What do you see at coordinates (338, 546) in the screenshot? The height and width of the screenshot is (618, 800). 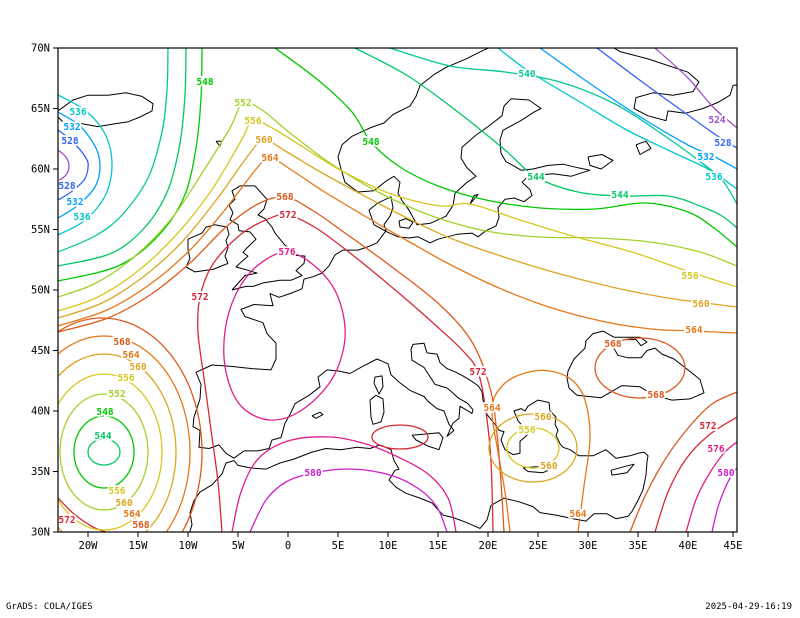 I see `svg-text: 5E` at bounding box center [338, 546].